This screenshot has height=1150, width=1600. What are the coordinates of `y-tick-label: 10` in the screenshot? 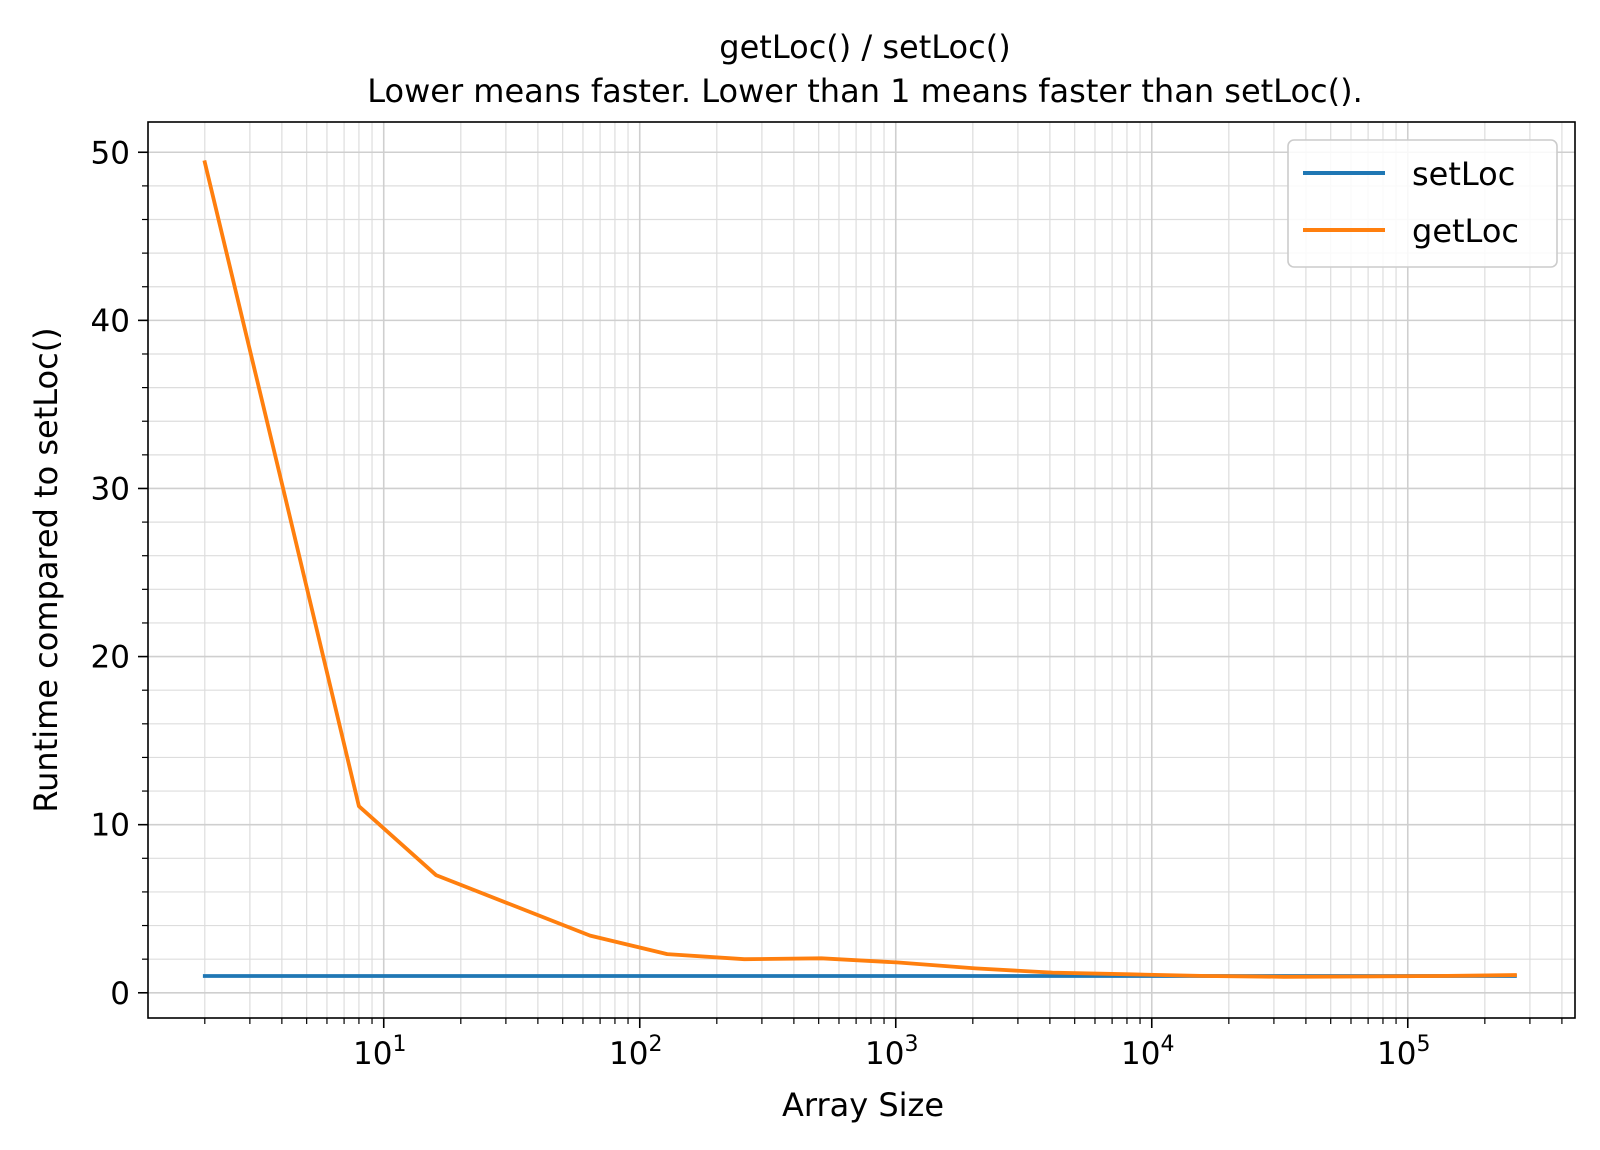 It's located at (110, 826).